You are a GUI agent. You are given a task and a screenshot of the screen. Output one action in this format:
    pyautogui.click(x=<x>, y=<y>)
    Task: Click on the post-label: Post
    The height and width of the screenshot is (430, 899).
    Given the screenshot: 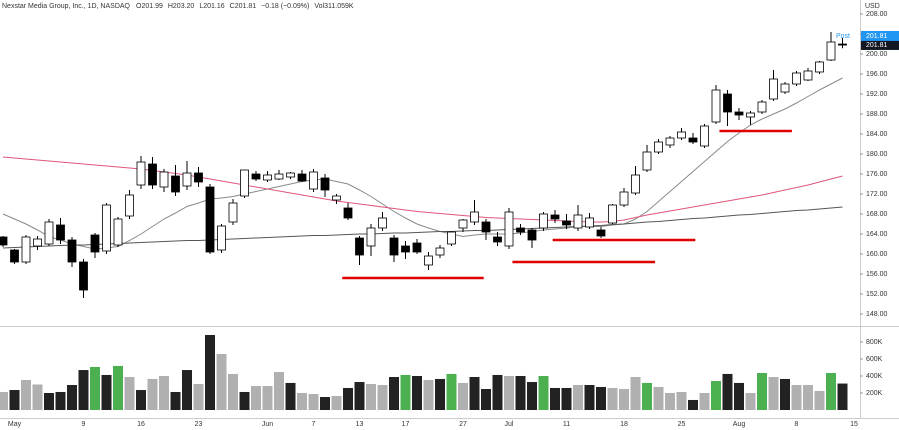 What is the action you would take?
    pyautogui.click(x=843, y=36)
    